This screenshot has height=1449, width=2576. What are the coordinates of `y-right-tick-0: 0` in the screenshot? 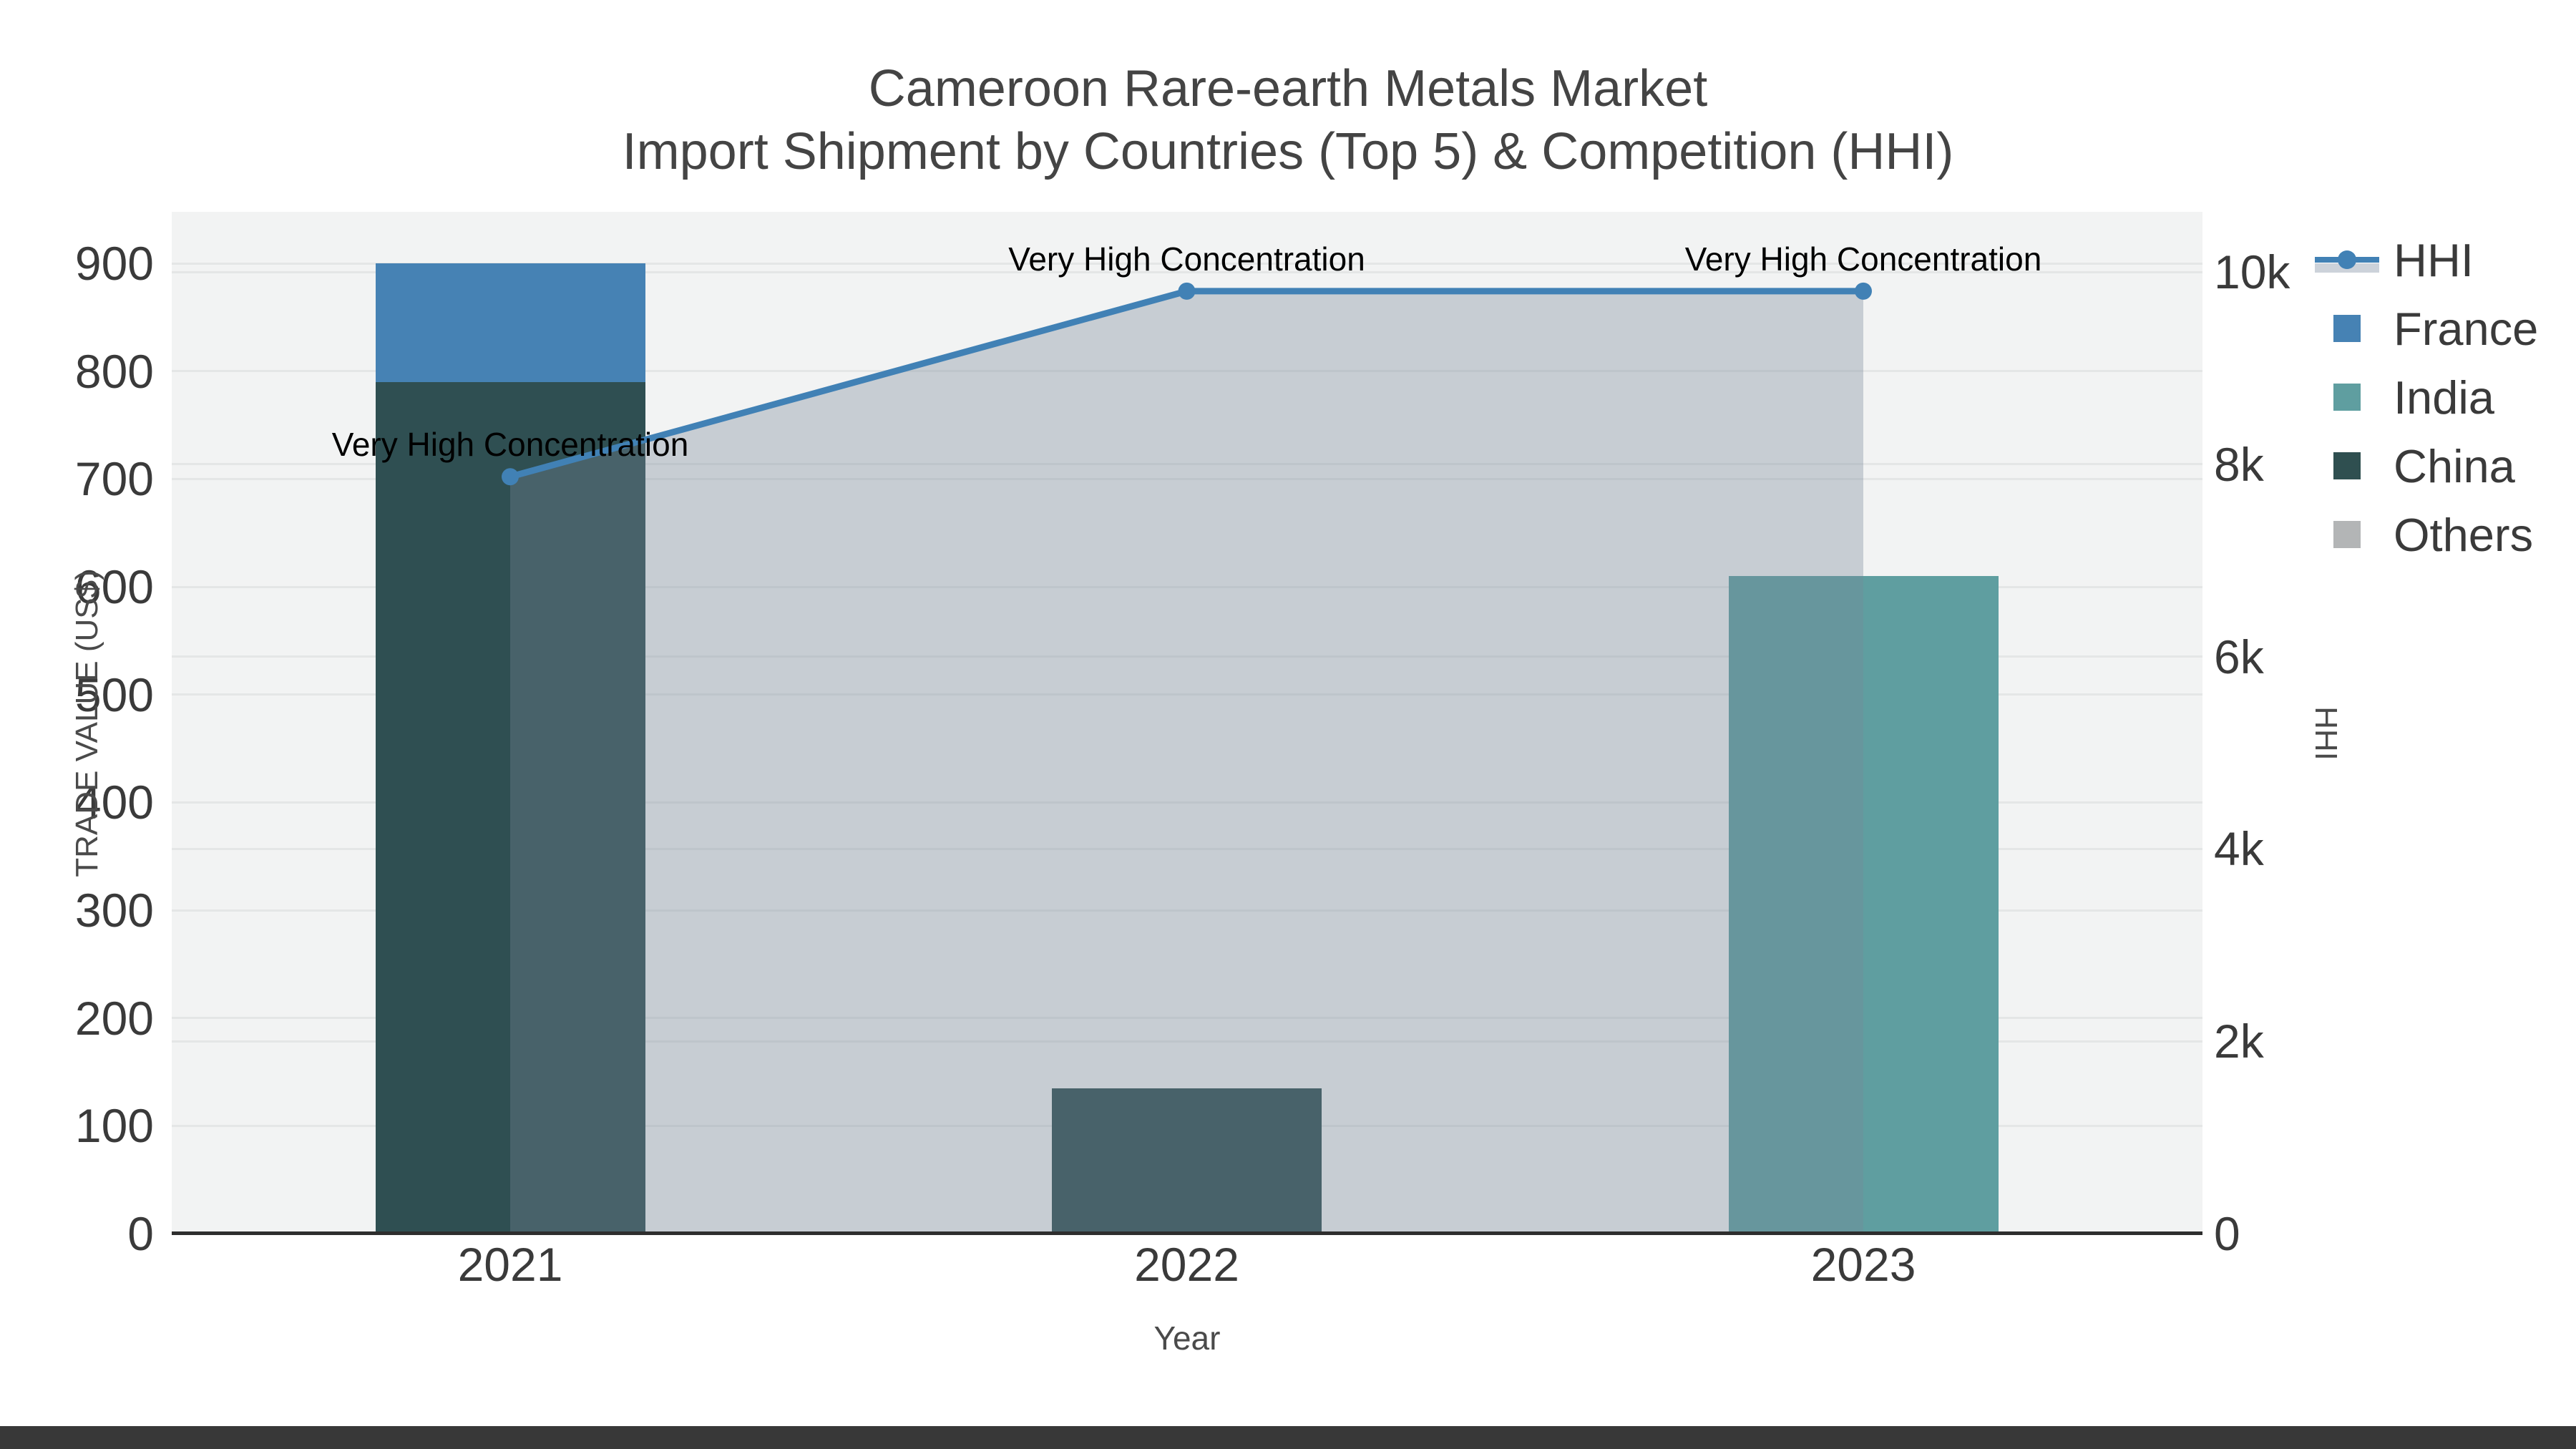 It's located at (2227, 1233).